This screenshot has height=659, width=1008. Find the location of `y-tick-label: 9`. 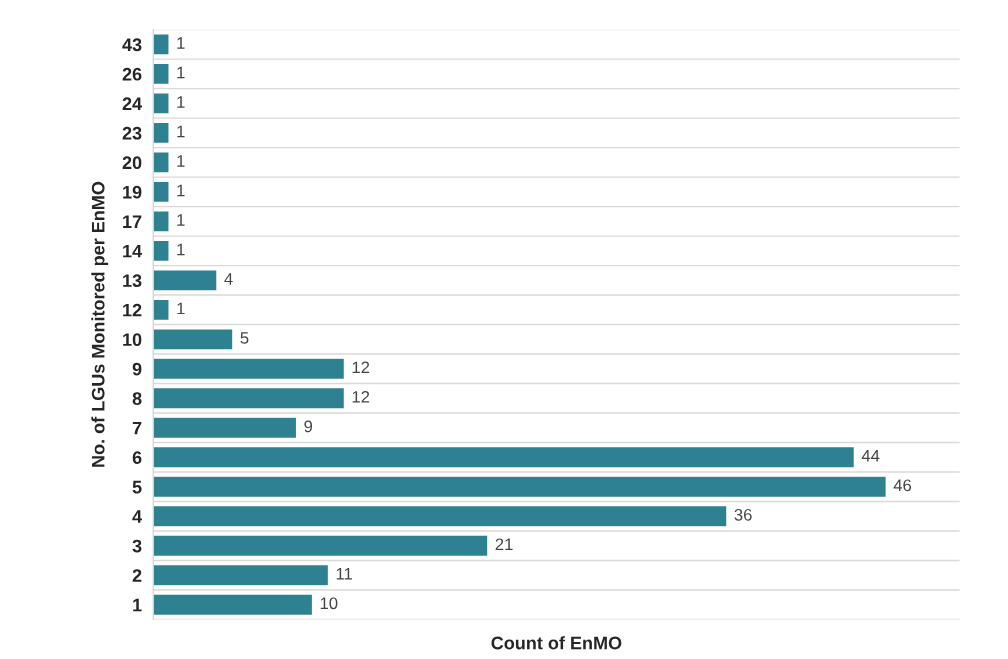

y-tick-label: 9 is located at coordinates (137, 369).